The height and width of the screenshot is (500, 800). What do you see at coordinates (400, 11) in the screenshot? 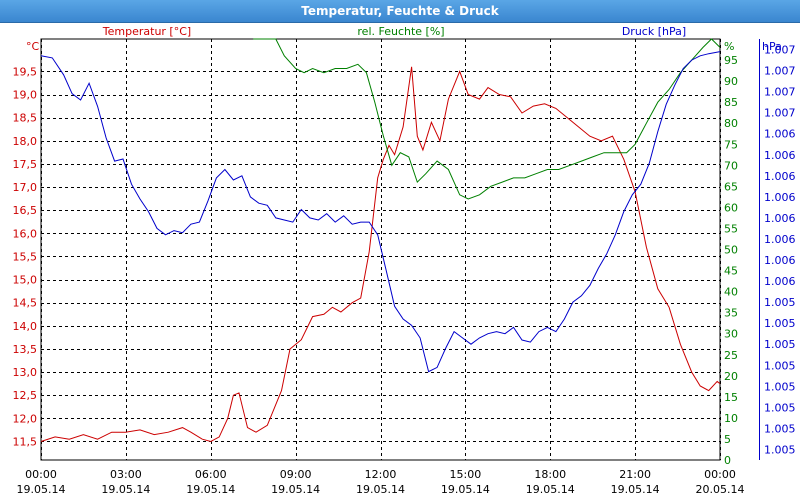
I see `window-title: Temperatur, Feuchte & Druck` at bounding box center [400, 11].